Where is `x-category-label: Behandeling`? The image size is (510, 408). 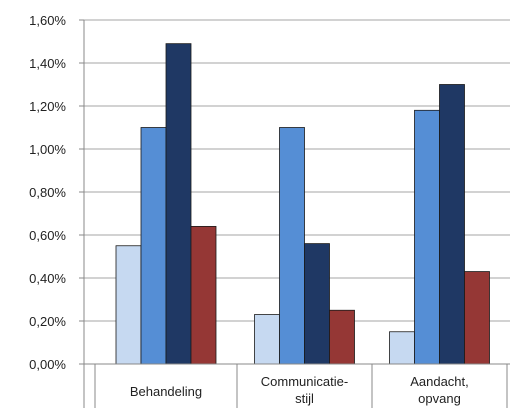
x-category-label: Behandeling is located at coordinates (166, 391).